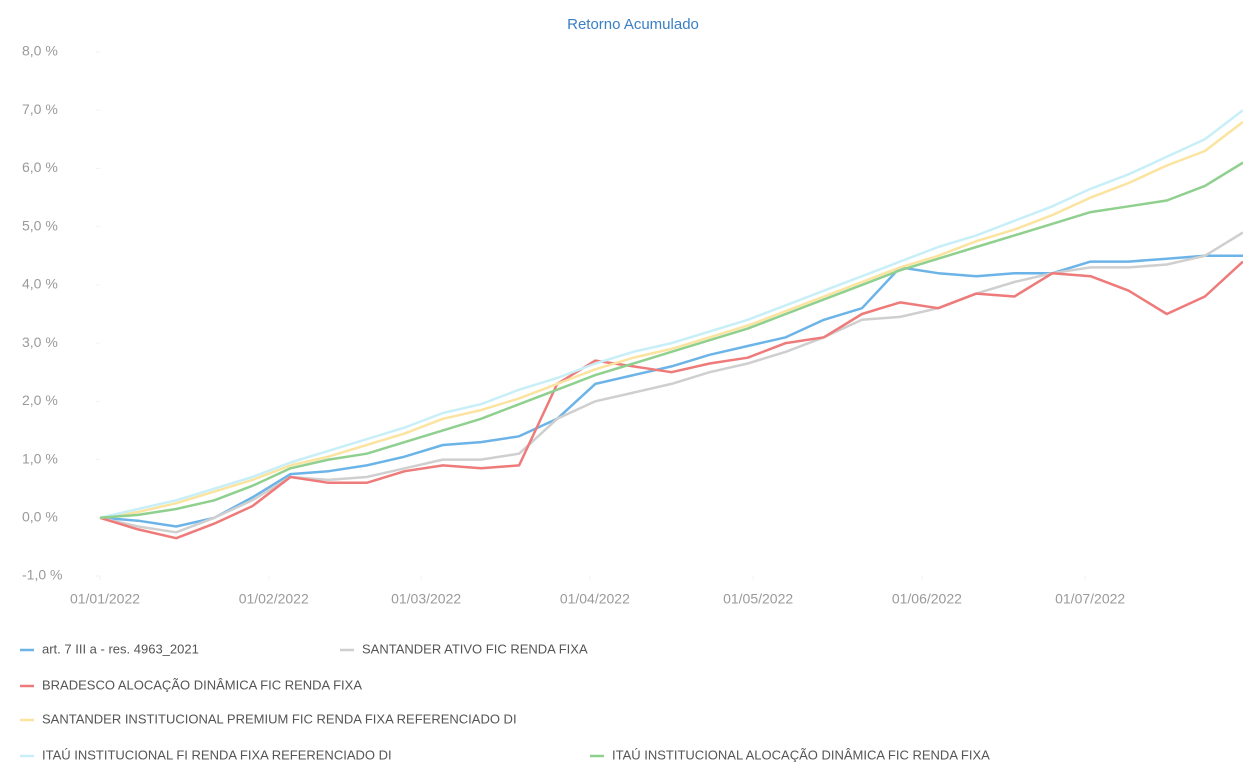  Describe the element at coordinates (40, 225) in the screenshot. I see `y-tick-label: 5,0 %` at that location.